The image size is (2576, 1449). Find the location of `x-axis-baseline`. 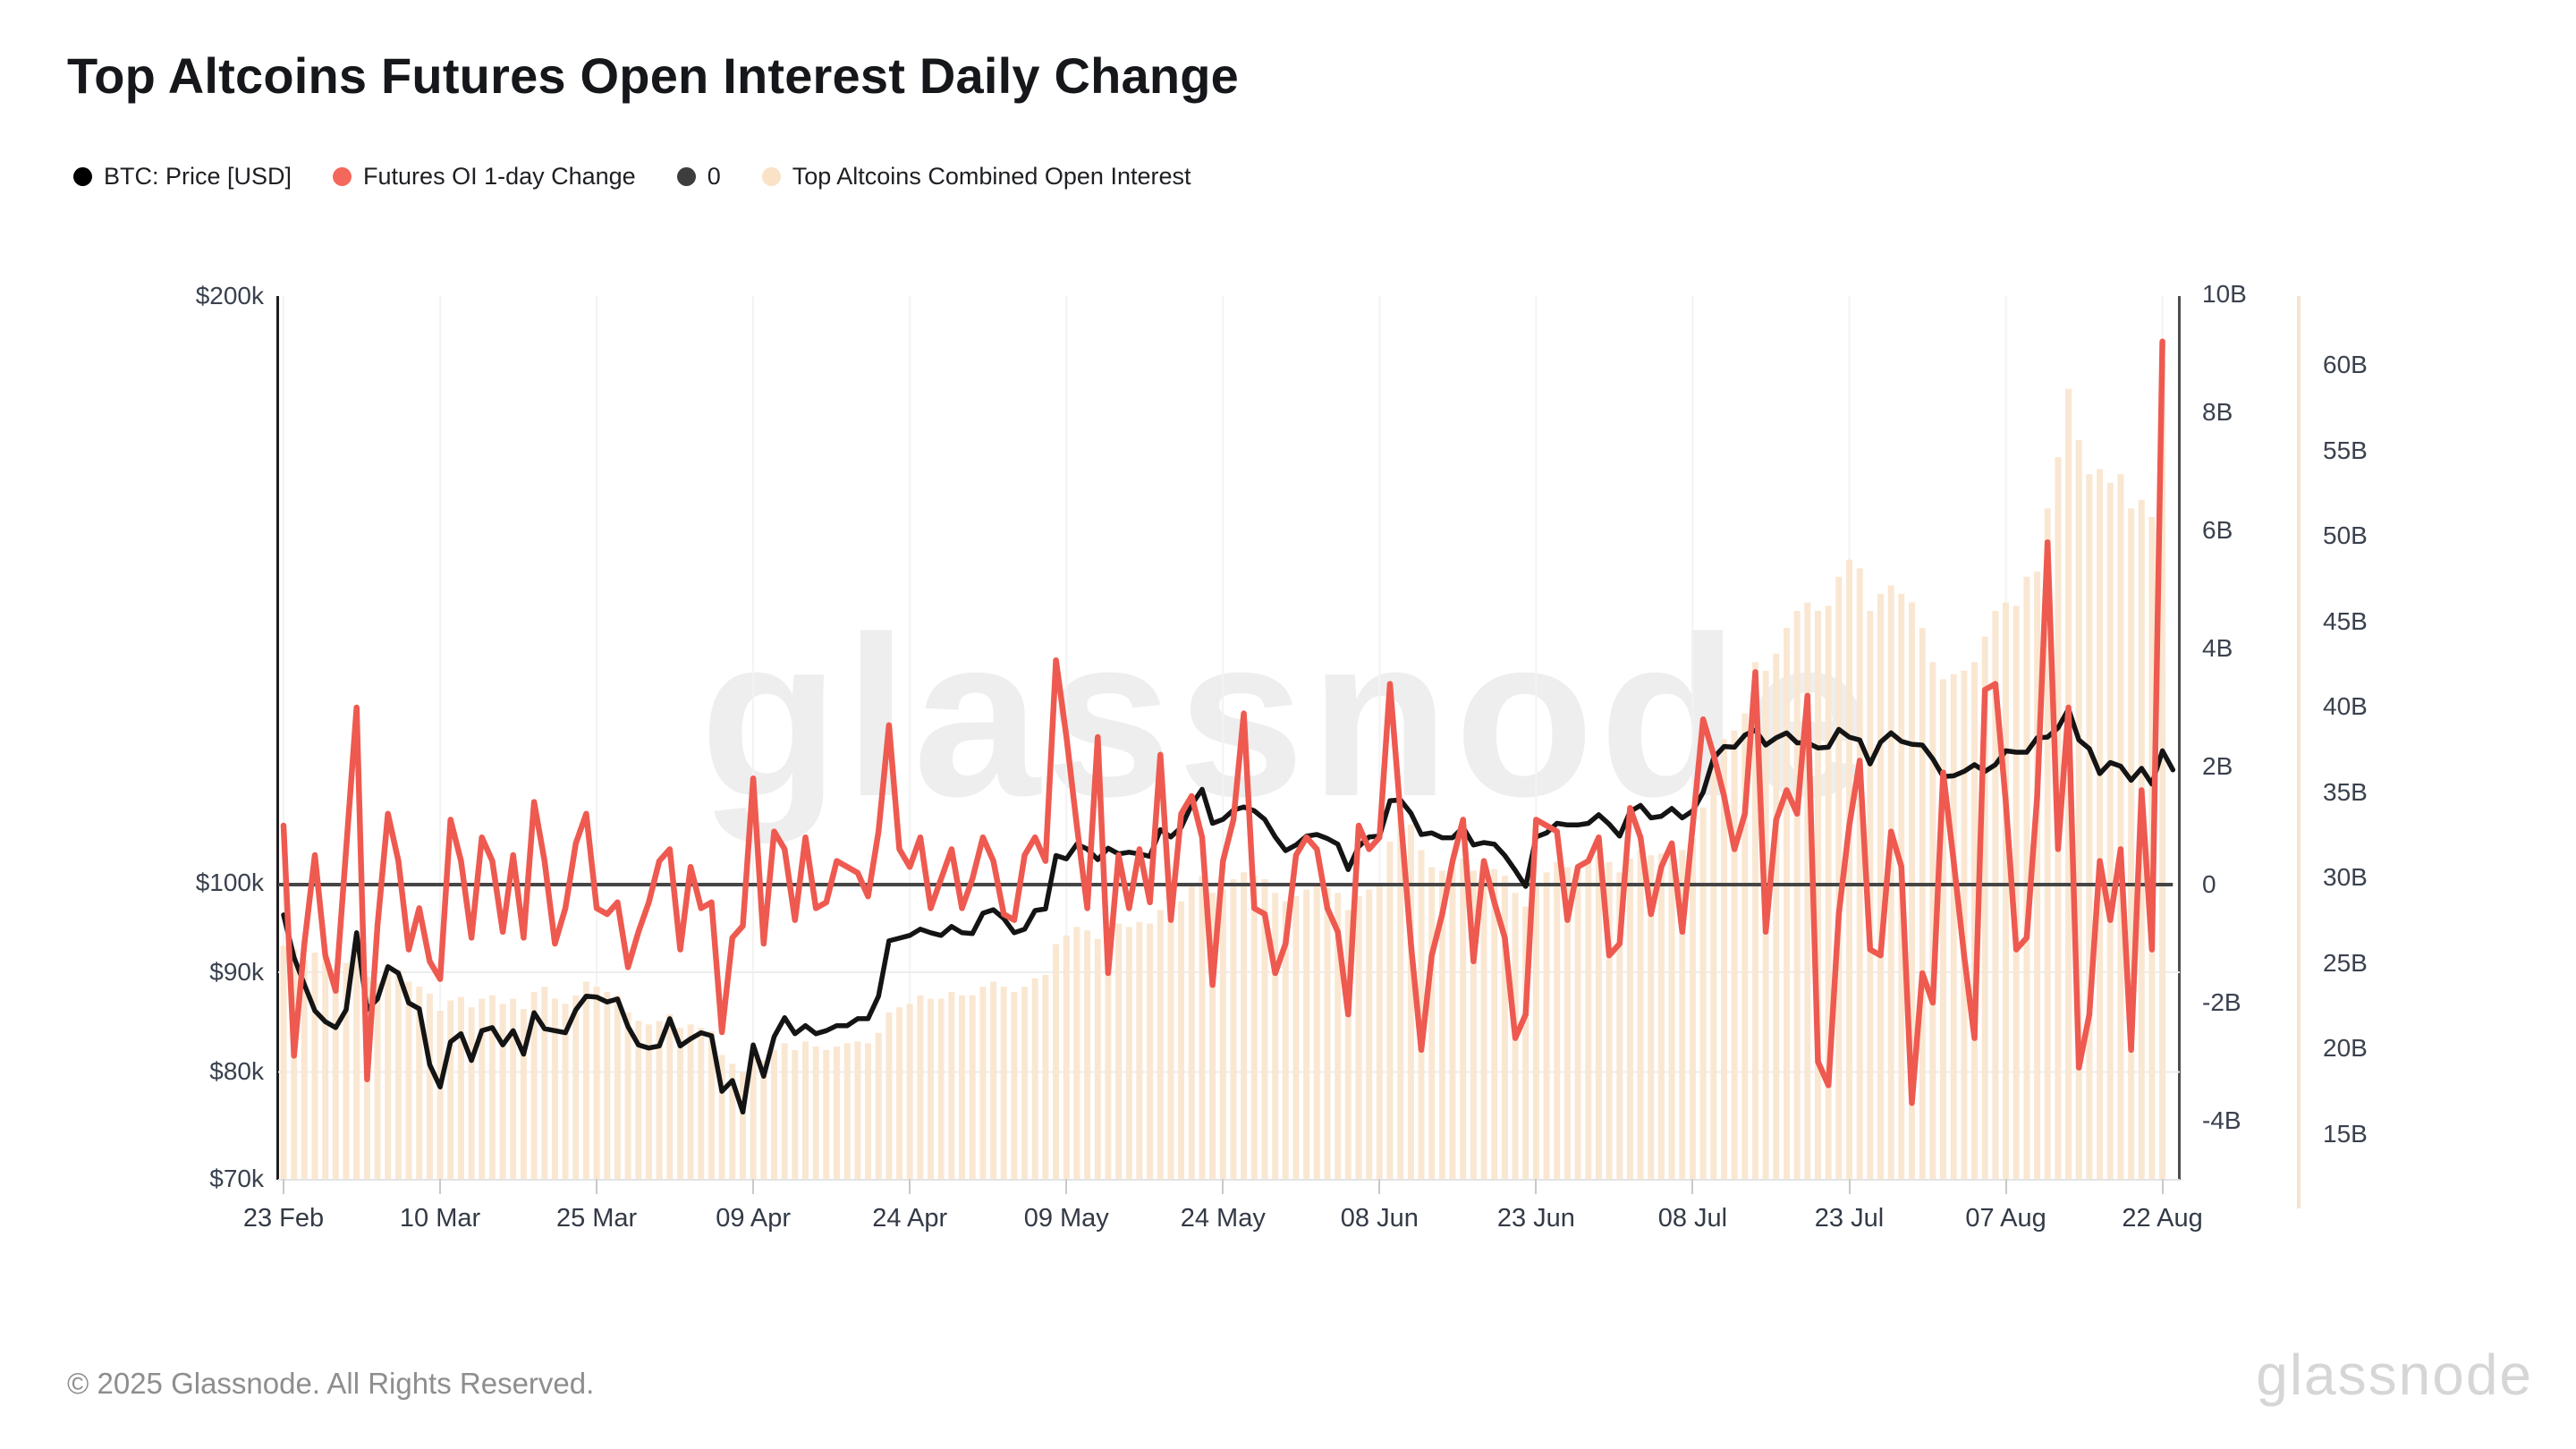

x-axis-baseline is located at coordinates (1229, 1180).